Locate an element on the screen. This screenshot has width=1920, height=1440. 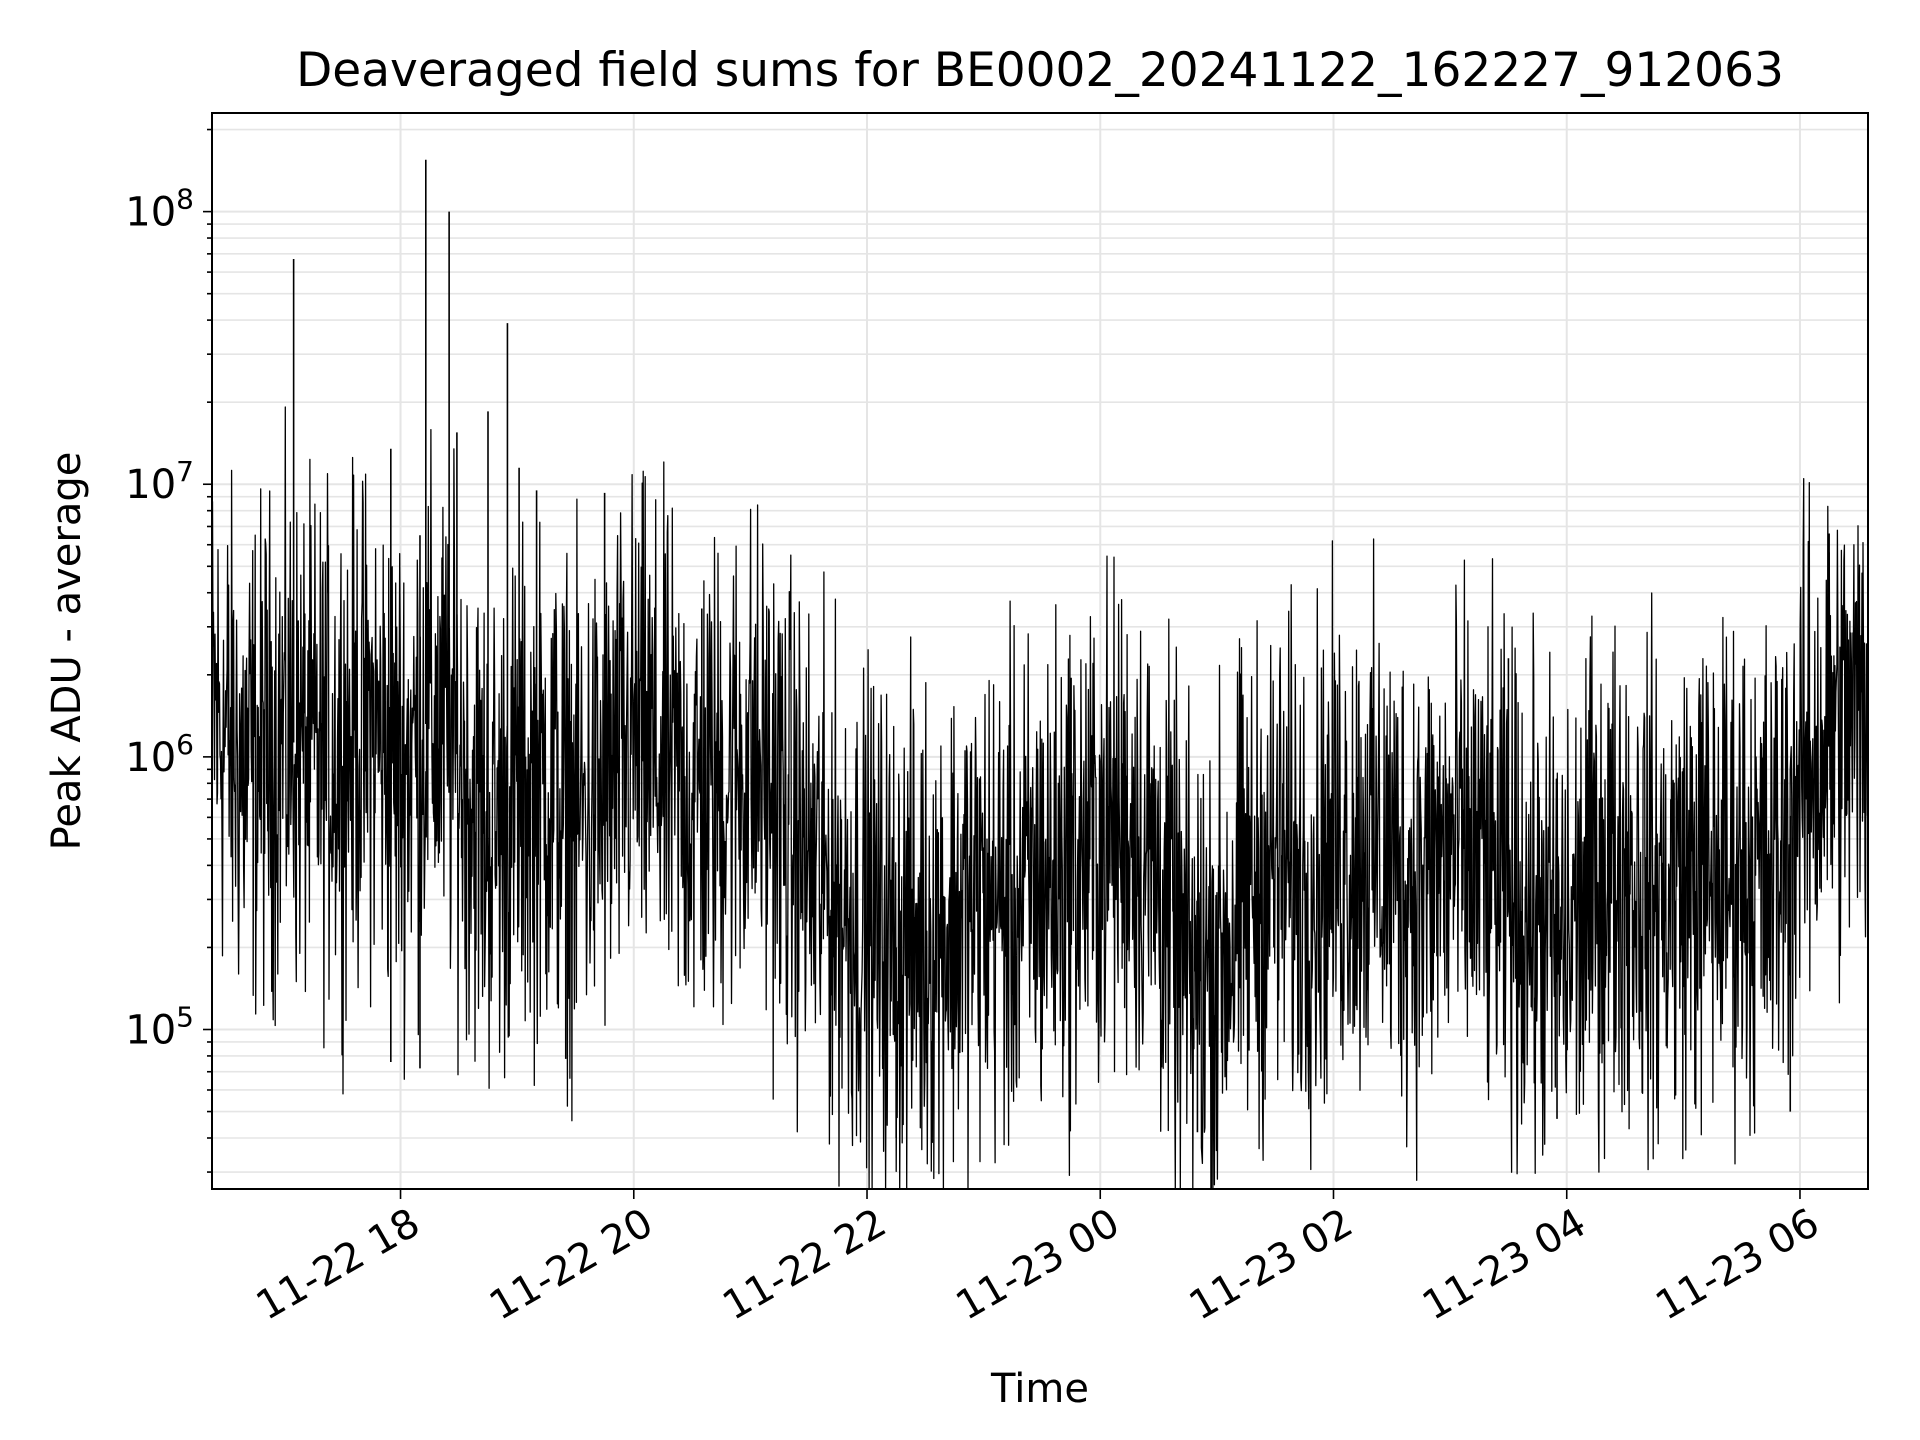
y-axis-ticks: 10⁵ 10⁶ 10⁷ 10⁸ is located at coordinates (168, 650).